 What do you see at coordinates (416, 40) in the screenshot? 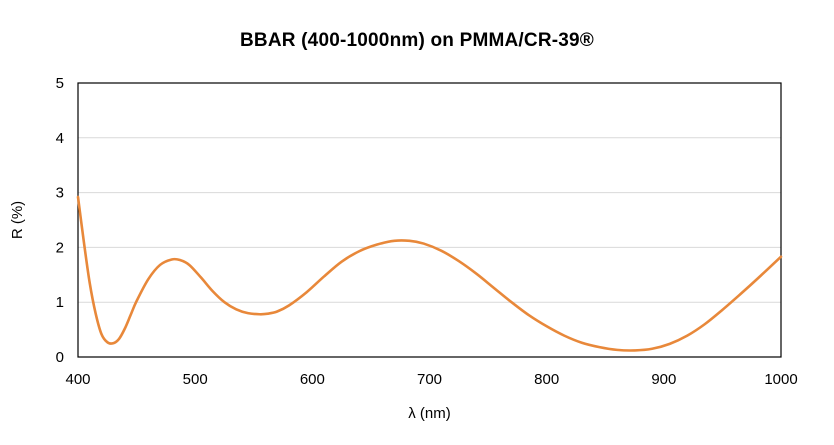
I see `chart-title: BBAR (400-1000nm) on PMMA/CR-39®` at bounding box center [416, 40].